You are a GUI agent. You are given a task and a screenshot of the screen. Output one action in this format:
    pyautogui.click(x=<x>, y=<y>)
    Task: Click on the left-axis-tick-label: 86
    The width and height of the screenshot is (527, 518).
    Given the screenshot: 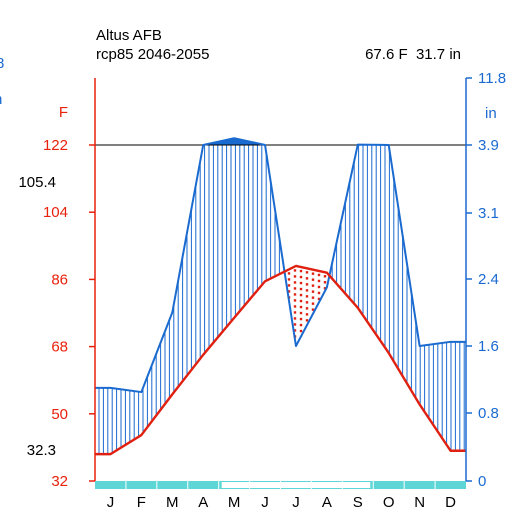 What is the action you would take?
    pyautogui.click(x=59, y=279)
    